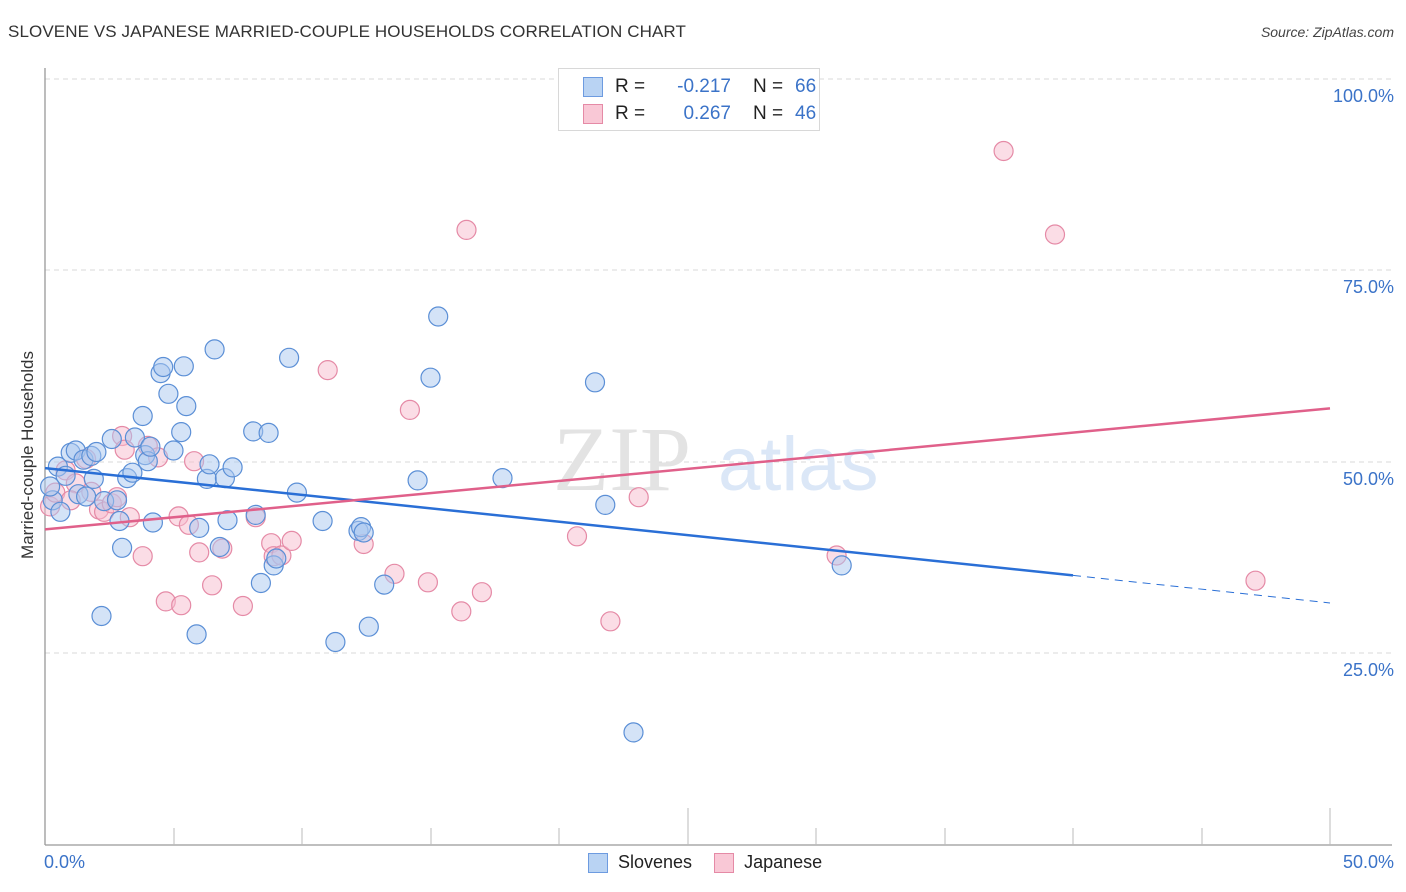 This screenshot has height=892, width=1406. What do you see at coordinates (1368, 862) in the screenshot?
I see `x-tick-50: 50.0%` at bounding box center [1368, 862].